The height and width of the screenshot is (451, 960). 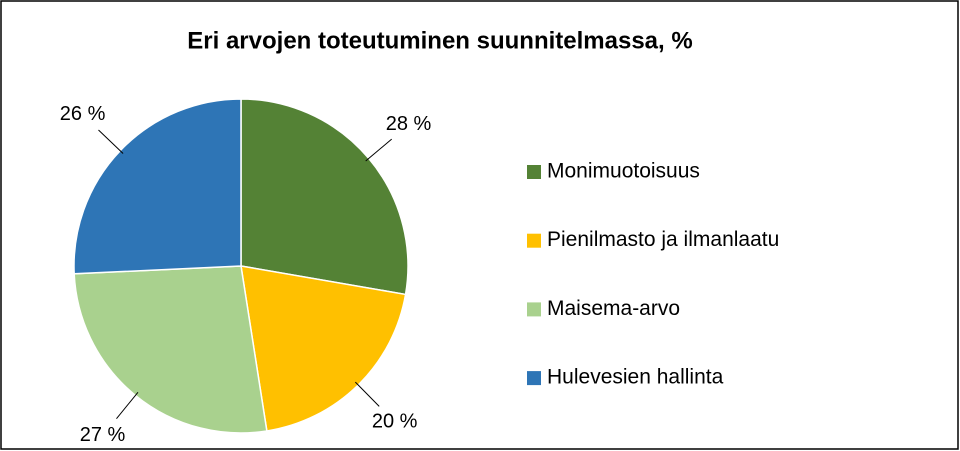 What do you see at coordinates (635, 377) in the screenshot?
I see `legend-label: Hulevesien hallinta` at bounding box center [635, 377].